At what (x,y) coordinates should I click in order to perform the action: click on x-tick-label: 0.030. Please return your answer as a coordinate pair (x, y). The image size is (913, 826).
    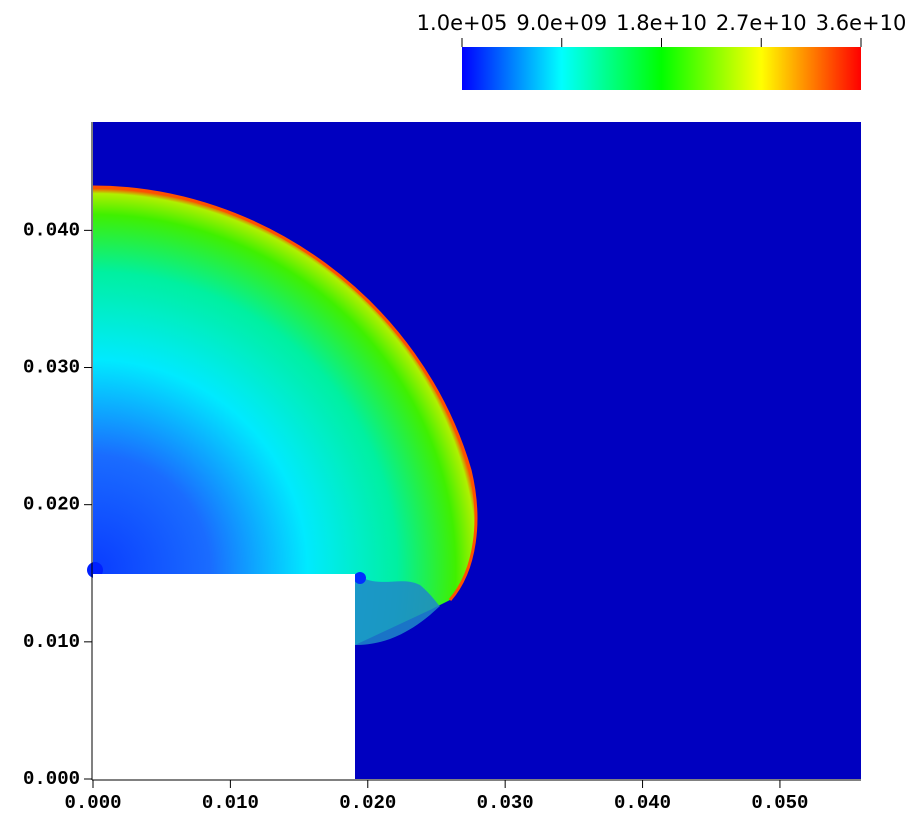
    Looking at the image, I should click on (505, 803).